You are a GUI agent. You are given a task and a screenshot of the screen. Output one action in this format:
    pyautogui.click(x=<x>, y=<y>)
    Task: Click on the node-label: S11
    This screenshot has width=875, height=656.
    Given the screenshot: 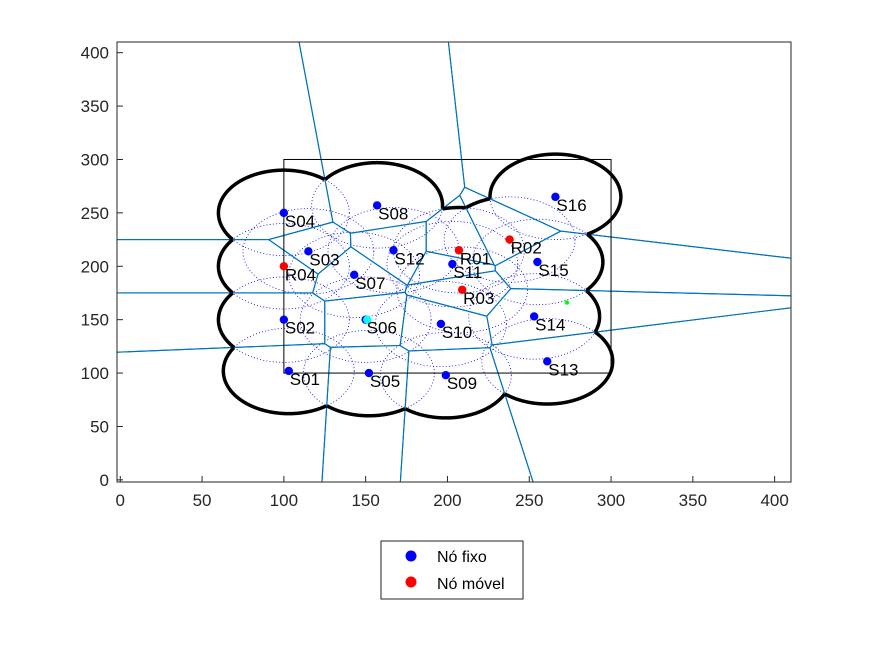 What is the action you would take?
    pyautogui.click(x=467, y=272)
    